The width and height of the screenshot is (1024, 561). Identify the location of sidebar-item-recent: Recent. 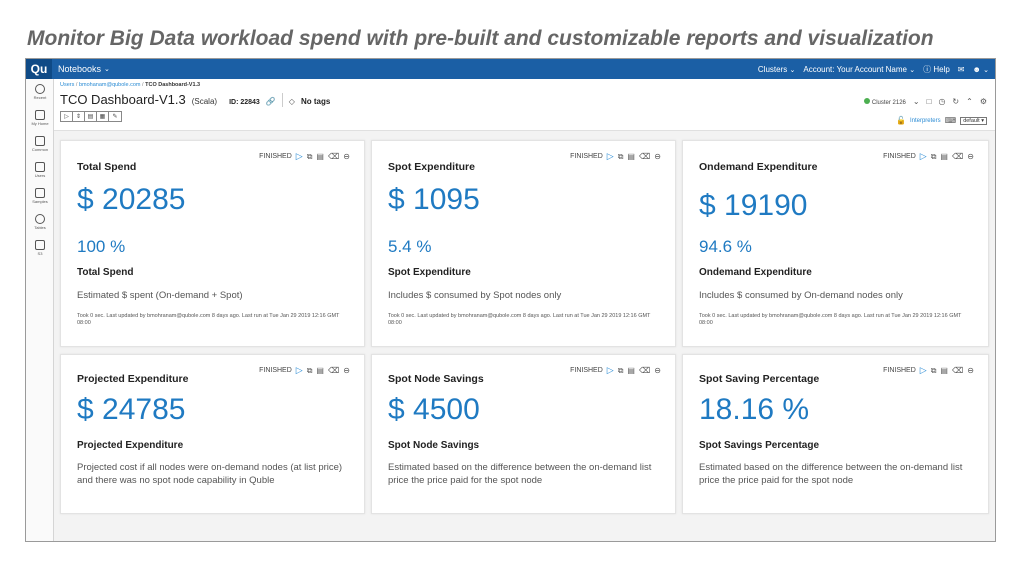
(40, 92).